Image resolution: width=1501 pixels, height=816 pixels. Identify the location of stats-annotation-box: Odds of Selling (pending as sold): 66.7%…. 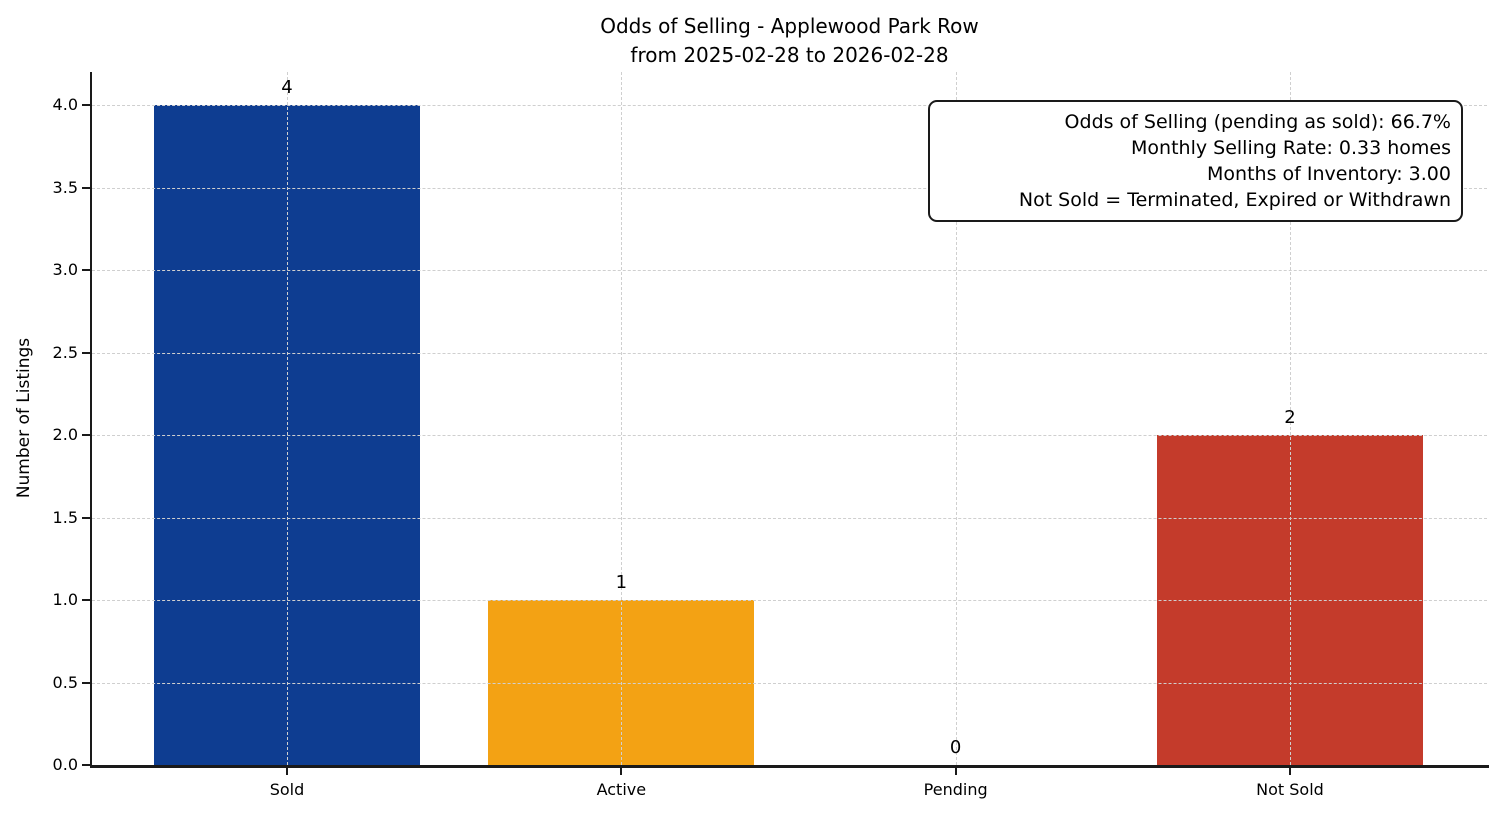
(1195, 161).